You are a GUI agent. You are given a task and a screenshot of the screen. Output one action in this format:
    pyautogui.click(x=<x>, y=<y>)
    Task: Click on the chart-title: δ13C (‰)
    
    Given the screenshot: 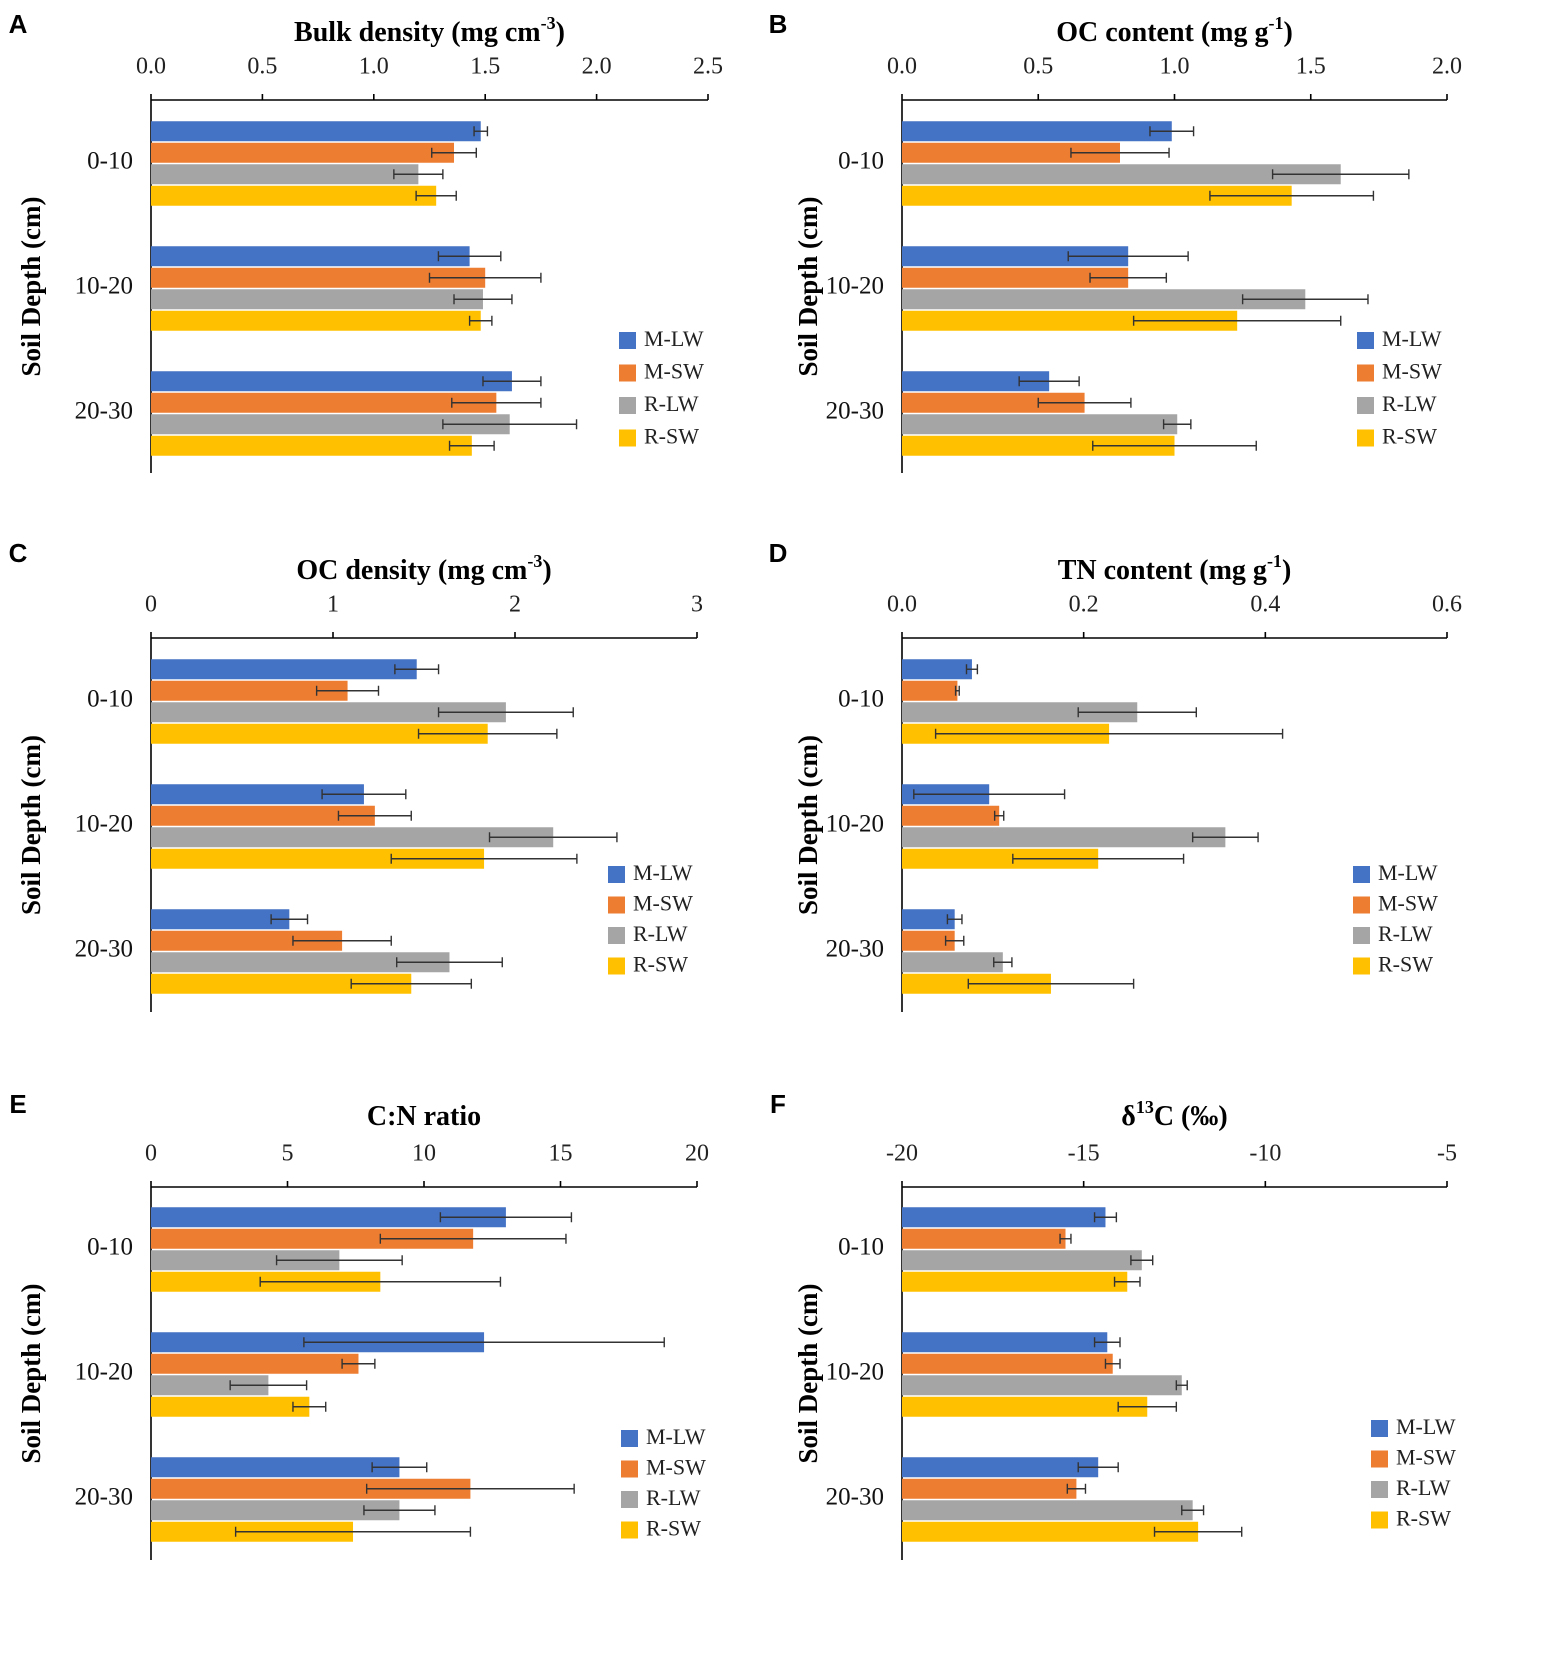 What is the action you would take?
    pyautogui.click(x=1174, y=1114)
    